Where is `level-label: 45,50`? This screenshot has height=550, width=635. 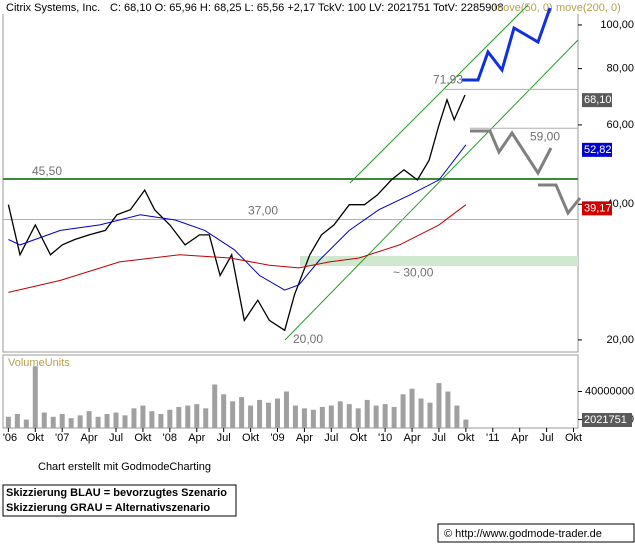 level-label: 45,50 is located at coordinates (47, 171).